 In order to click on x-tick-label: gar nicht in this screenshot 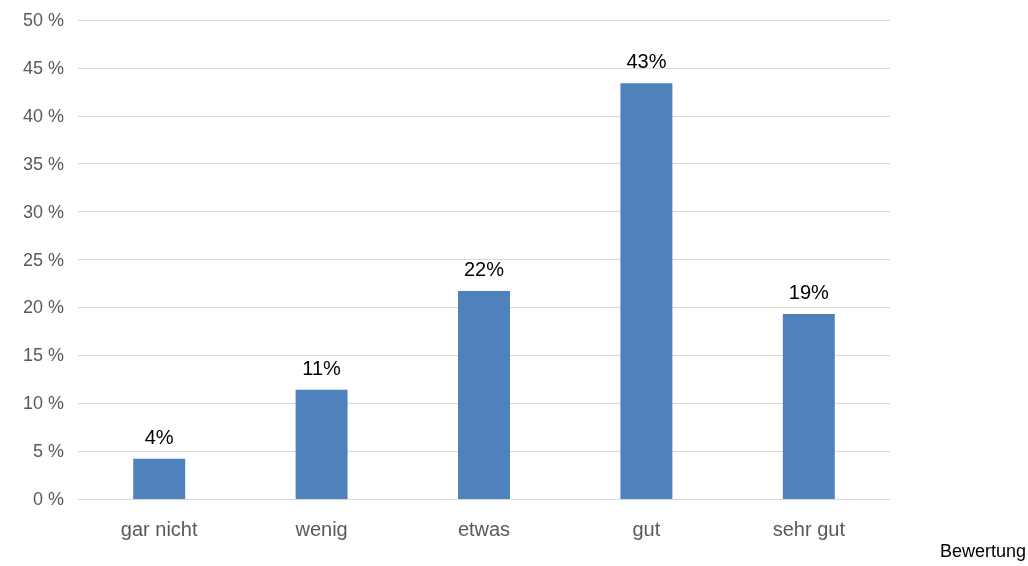, I will do `click(159, 529)`.